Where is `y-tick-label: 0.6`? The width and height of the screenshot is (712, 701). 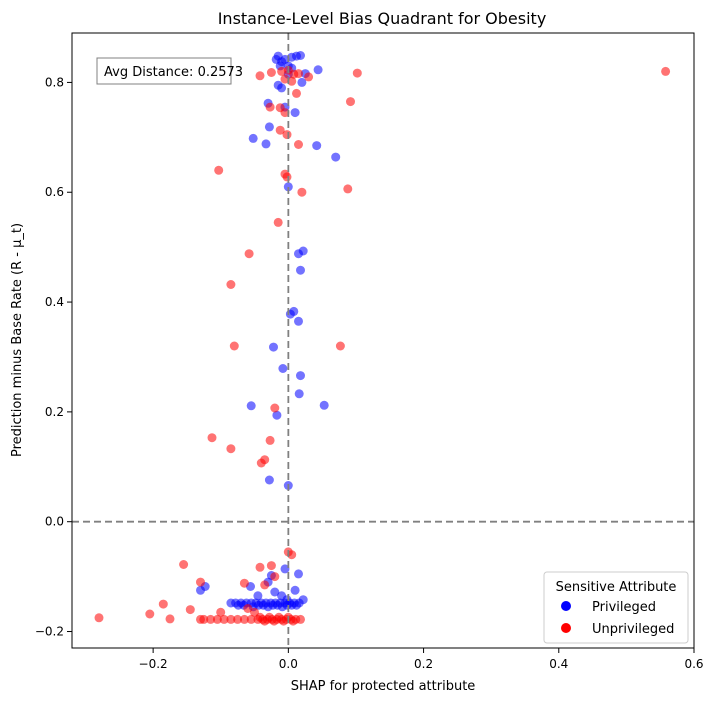 y-tick-label: 0.6 is located at coordinates (54, 192).